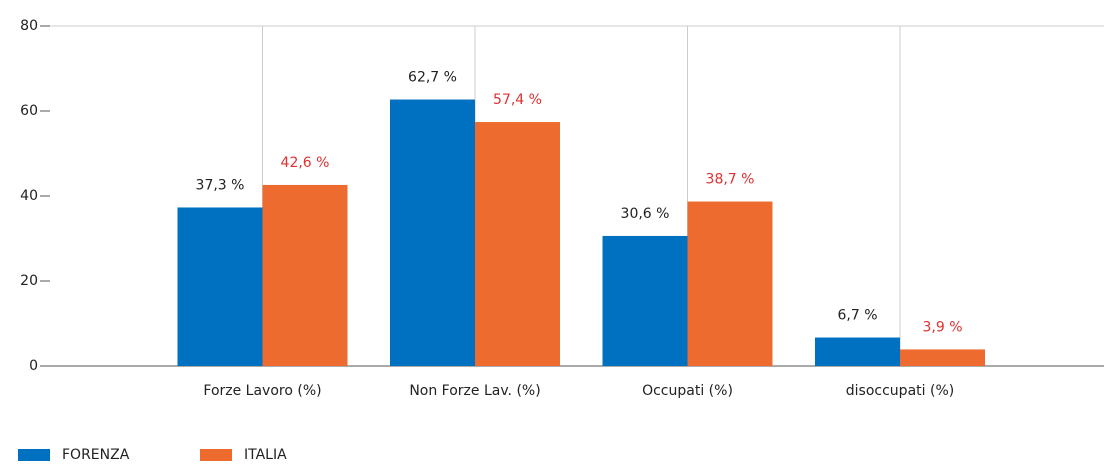 The image size is (1104, 467). Describe the element at coordinates (220, 185) in the screenshot. I see `value-label: 37,3 %` at that location.